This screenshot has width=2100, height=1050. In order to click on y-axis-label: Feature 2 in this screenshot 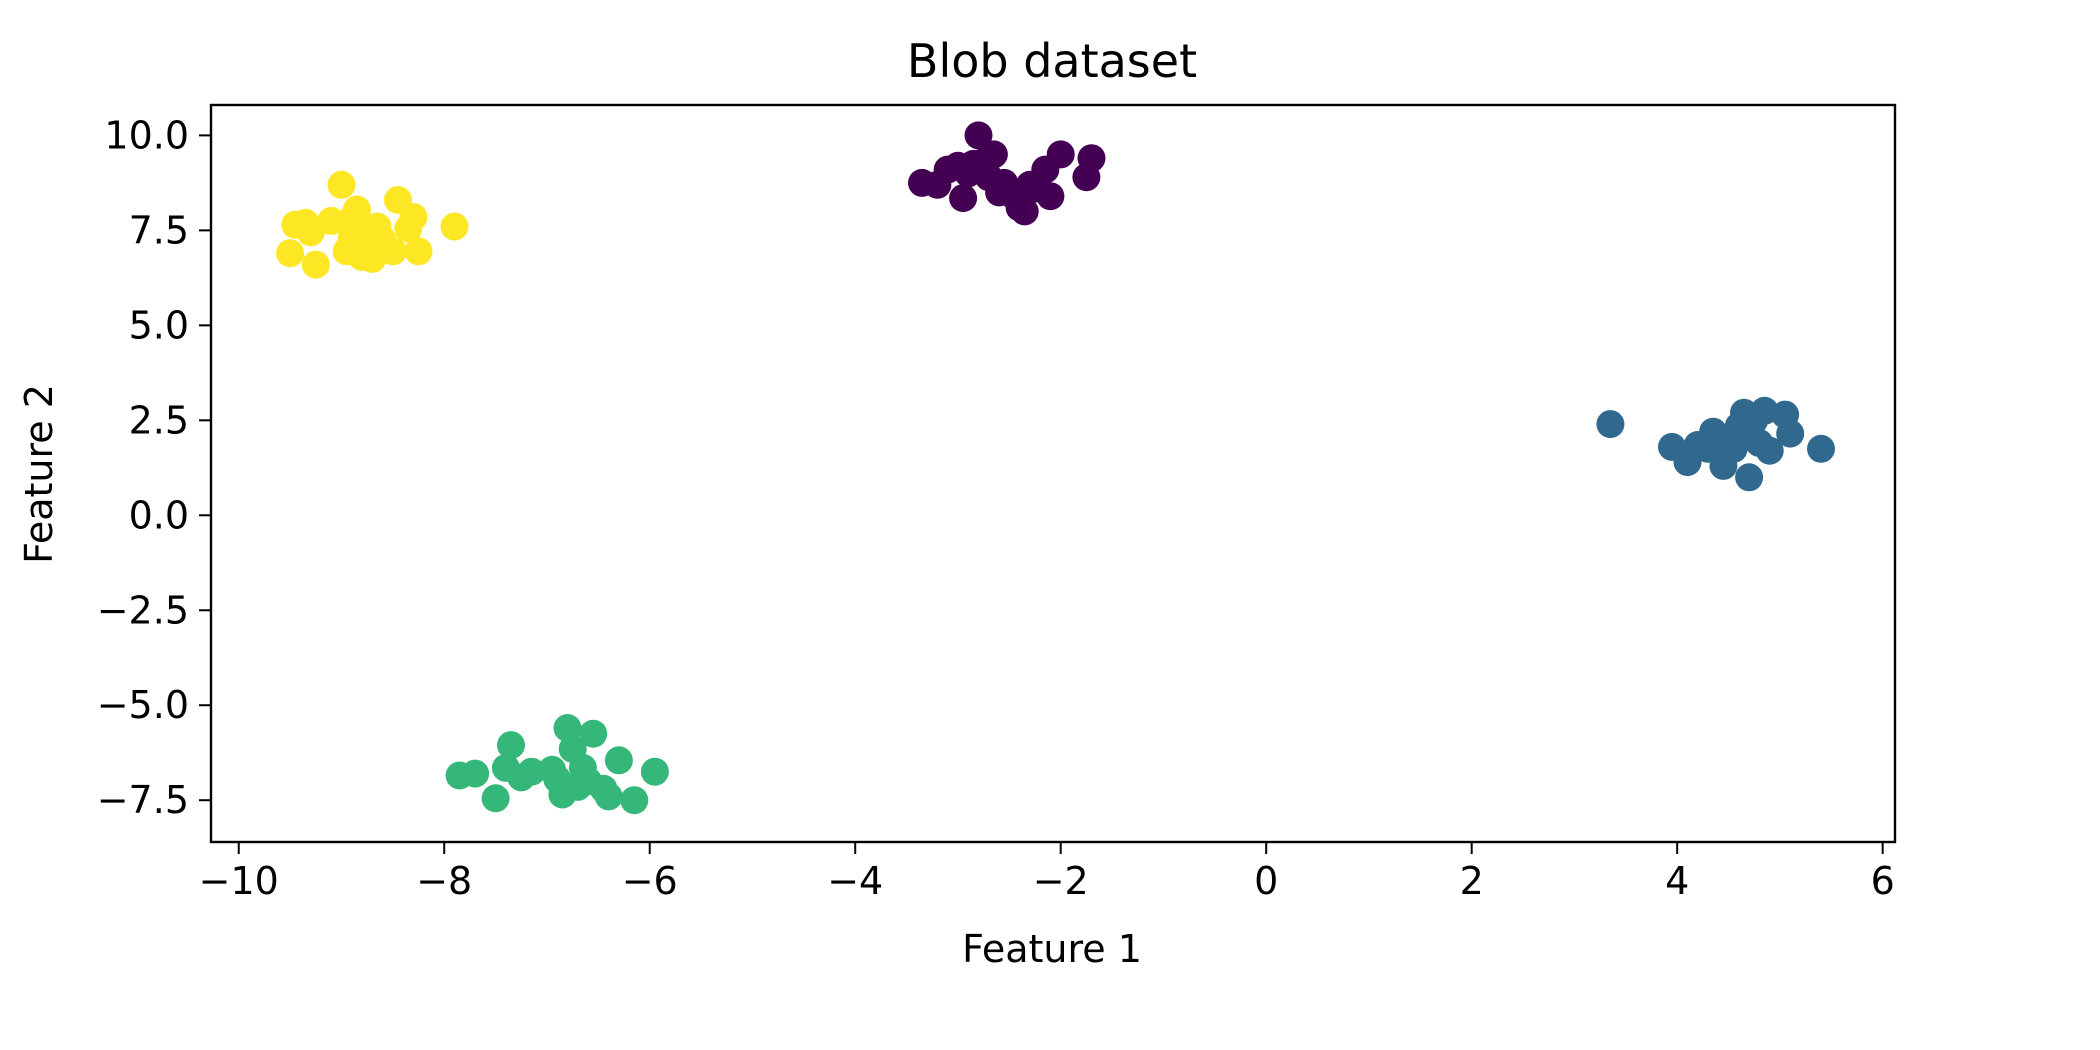, I will do `click(39, 474)`.